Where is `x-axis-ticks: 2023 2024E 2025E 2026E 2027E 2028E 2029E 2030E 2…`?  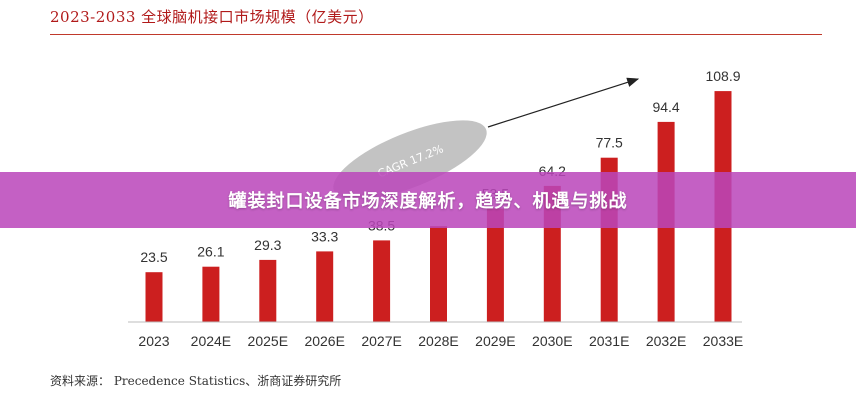 x-axis-ticks: 2023 2024E 2025E 2026E 2027E 2028E 2029E 2030E 2… is located at coordinates (440, 341).